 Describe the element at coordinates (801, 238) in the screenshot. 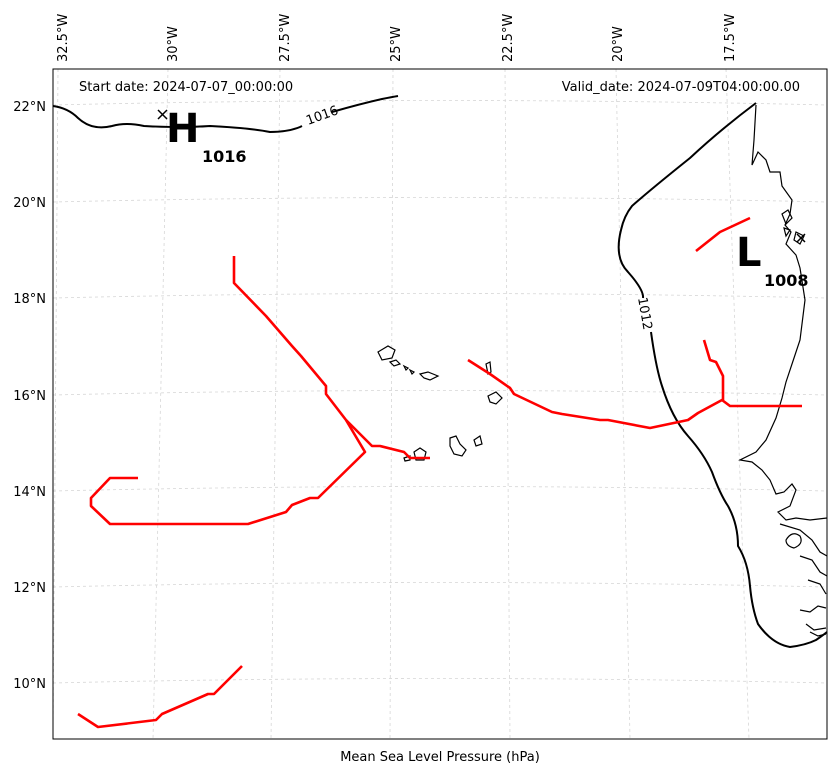

I see `low-center-marker` at that location.